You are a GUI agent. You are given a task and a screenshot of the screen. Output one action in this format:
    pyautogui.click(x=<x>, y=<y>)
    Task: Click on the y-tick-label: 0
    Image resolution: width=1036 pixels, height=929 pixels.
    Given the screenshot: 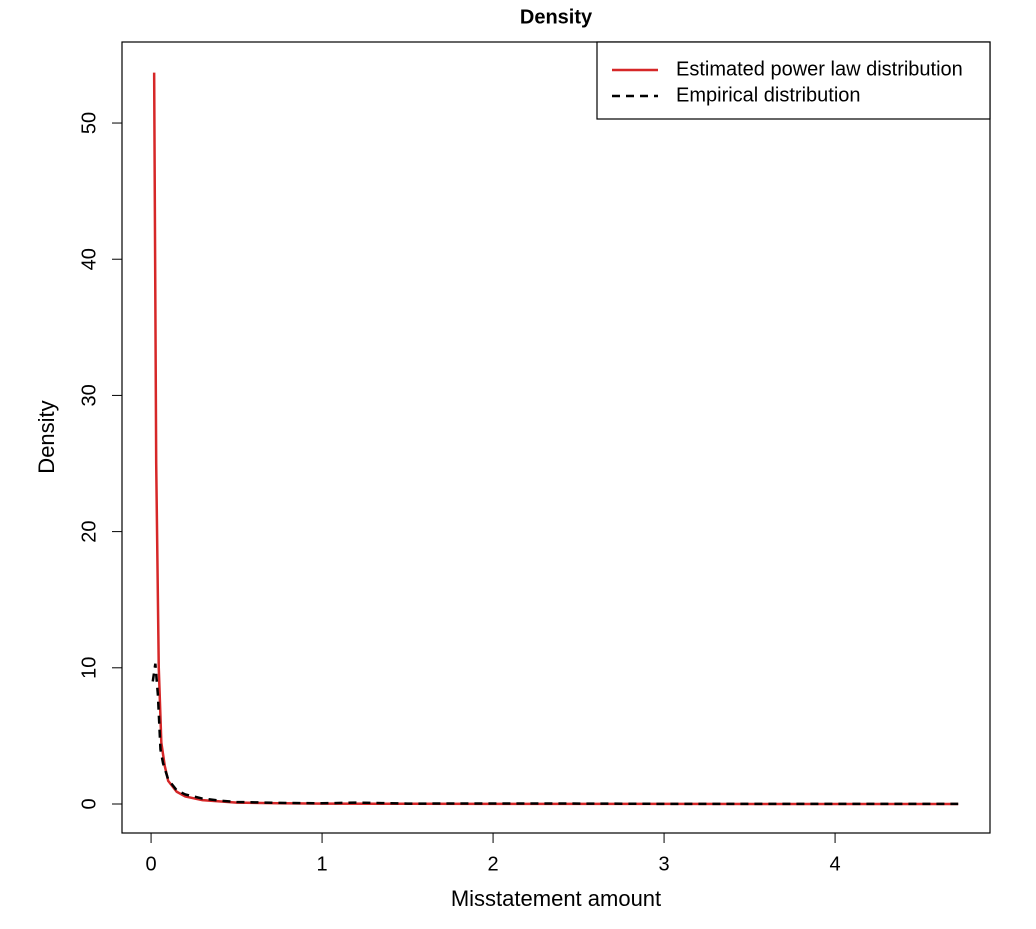 What is the action you would take?
    pyautogui.click(x=89, y=803)
    